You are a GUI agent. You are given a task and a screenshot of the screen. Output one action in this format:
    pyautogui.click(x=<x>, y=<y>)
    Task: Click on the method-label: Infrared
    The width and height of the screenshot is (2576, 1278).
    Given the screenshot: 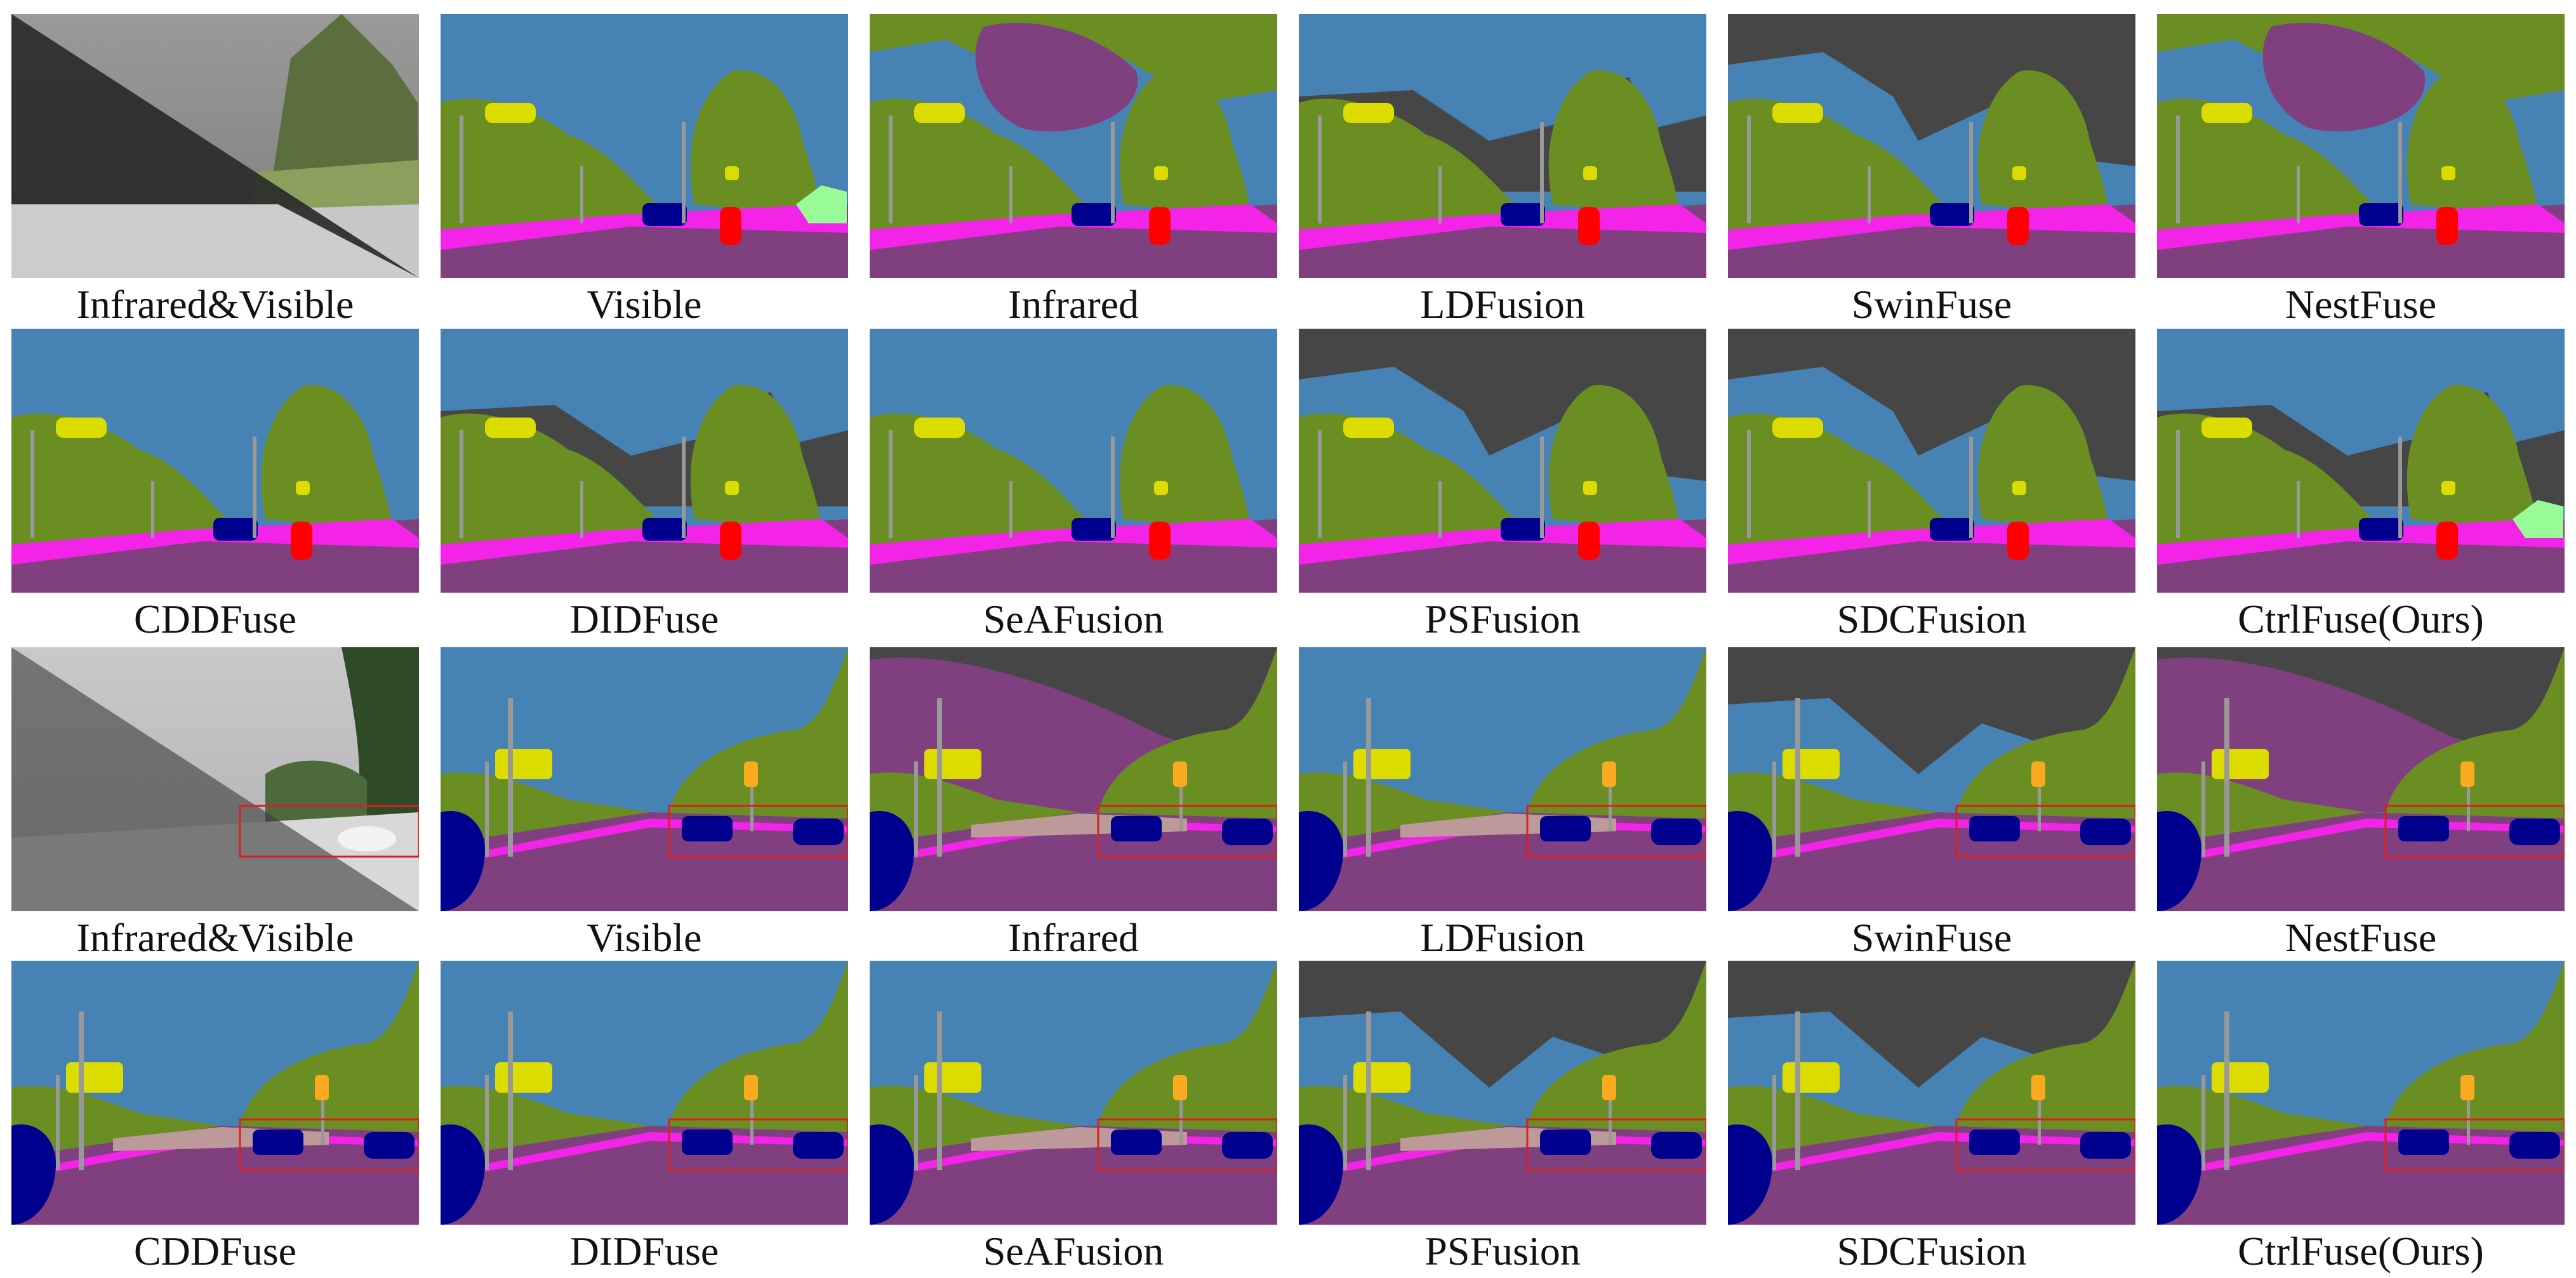 What is the action you would take?
    pyautogui.click(x=1073, y=304)
    